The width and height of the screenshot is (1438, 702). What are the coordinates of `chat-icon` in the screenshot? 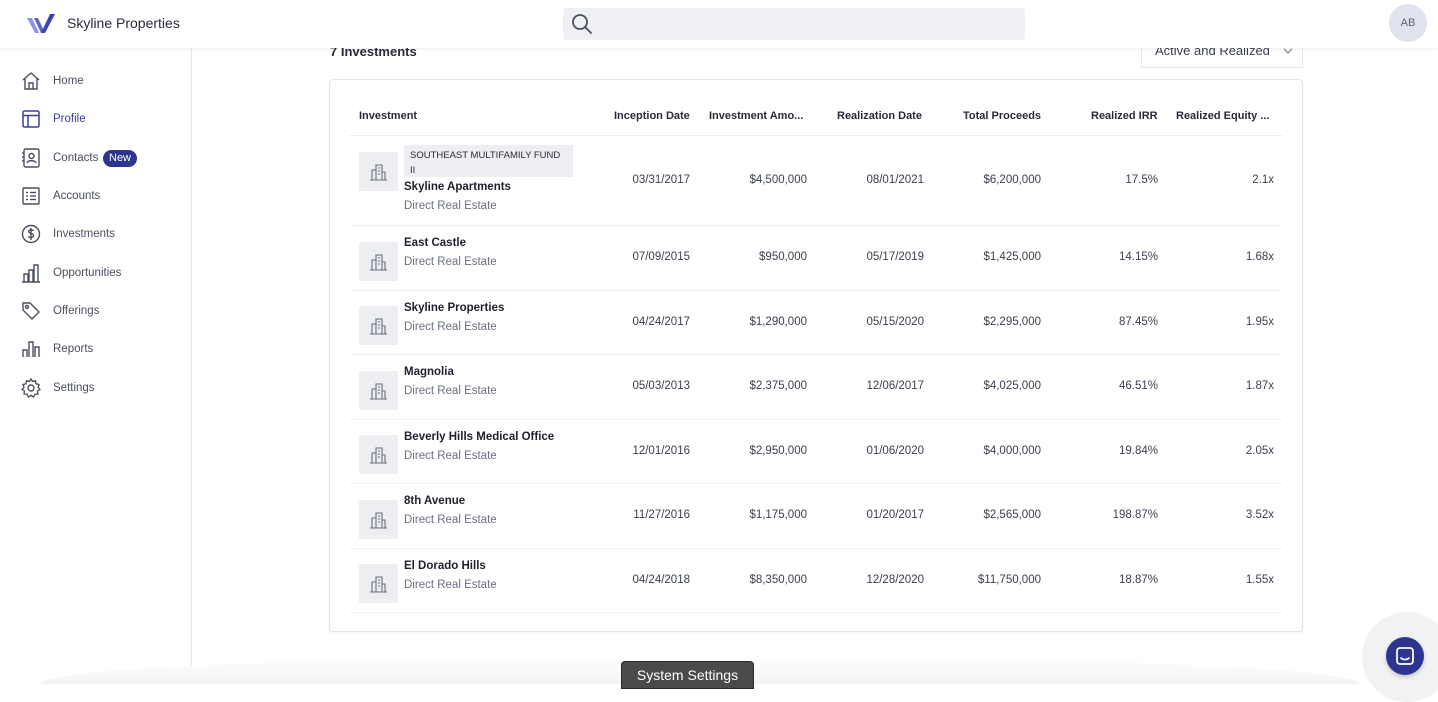 It's located at (1405, 656).